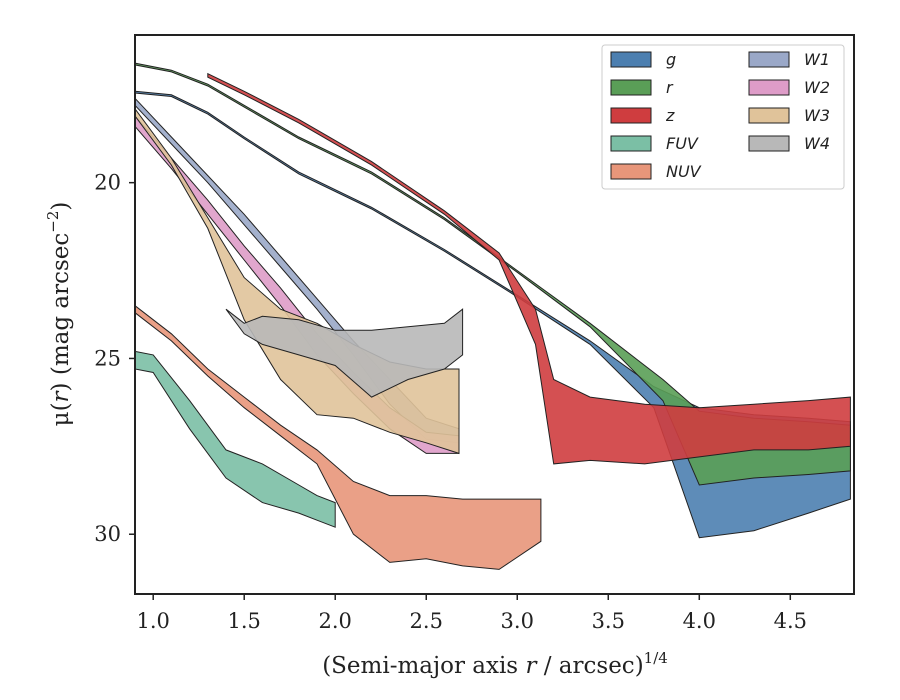  What do you see at coordinates (790, 621) in the screenshot?
I see `x-tick-label: 4.5` at bounding box center [790, 621].